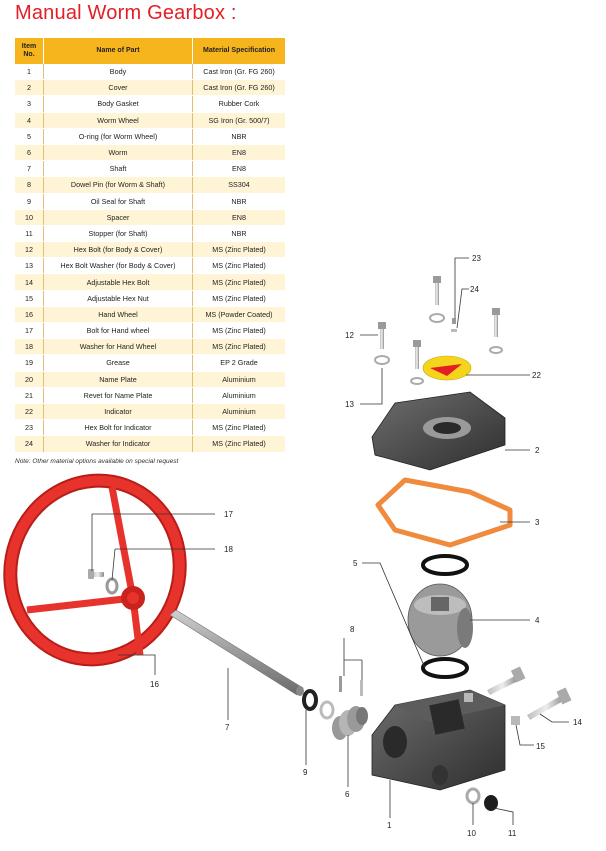 The image size is (606, 851). I want to click on cell-part-name: Spacer, so click(118, 217).